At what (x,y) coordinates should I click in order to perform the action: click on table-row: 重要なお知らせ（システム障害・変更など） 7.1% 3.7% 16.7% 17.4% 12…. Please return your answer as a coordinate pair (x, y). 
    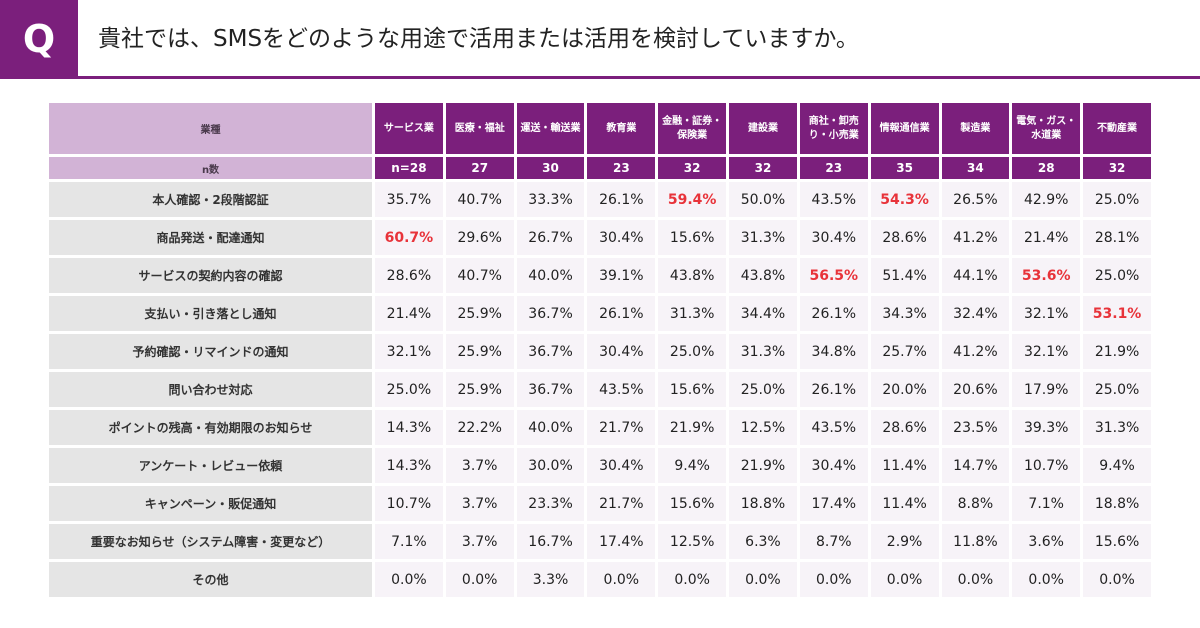
    Looking at the image, I should click on (600, 541).